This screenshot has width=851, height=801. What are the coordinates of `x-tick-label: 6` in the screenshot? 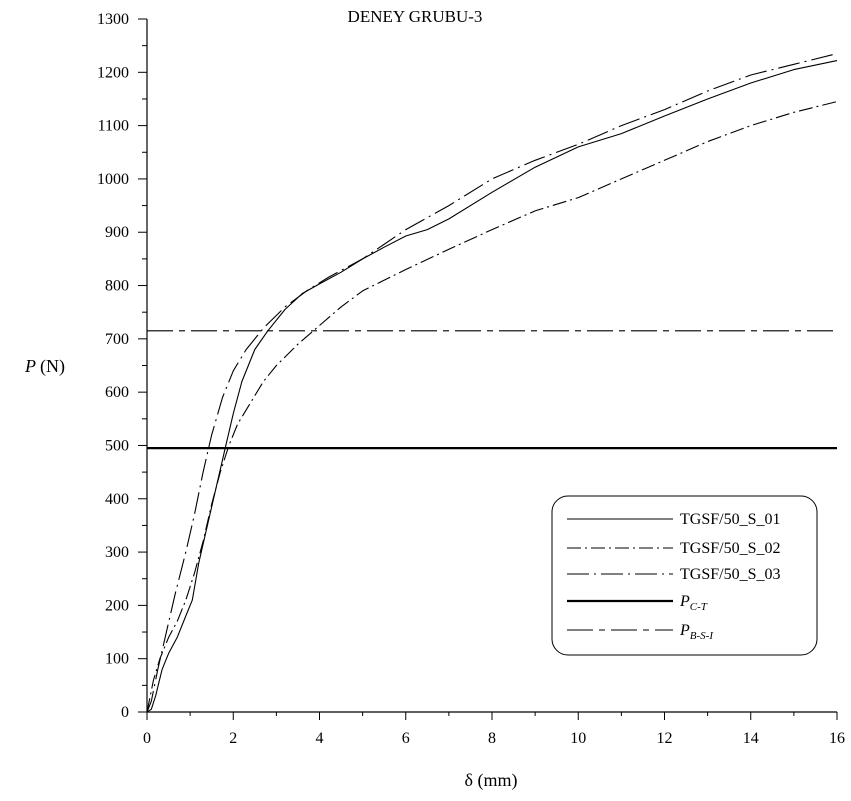 It's located at (406, 738).